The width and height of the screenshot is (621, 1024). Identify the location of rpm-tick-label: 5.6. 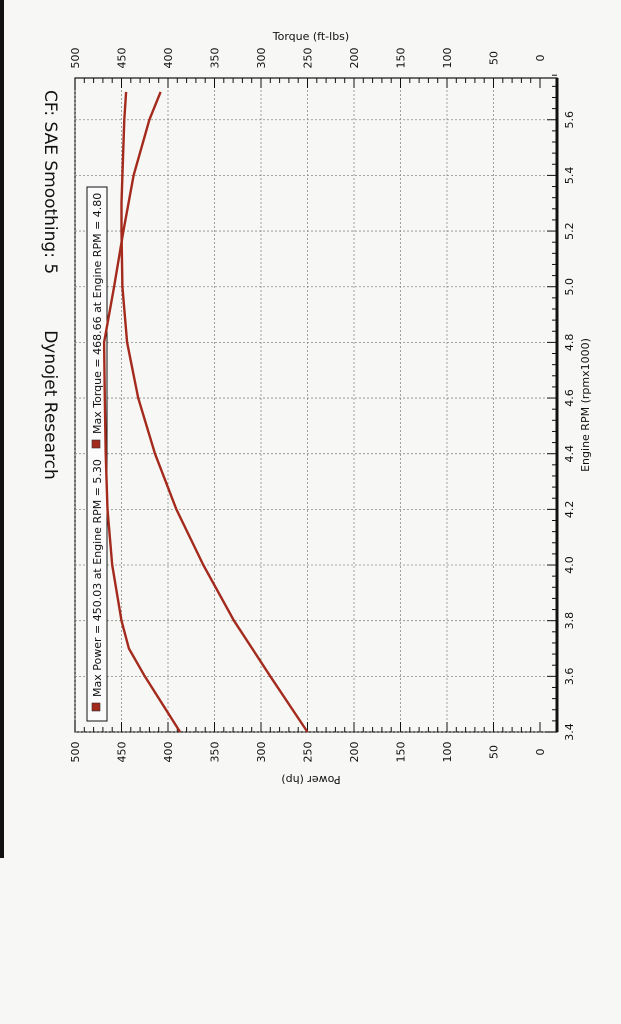
(569, 120).